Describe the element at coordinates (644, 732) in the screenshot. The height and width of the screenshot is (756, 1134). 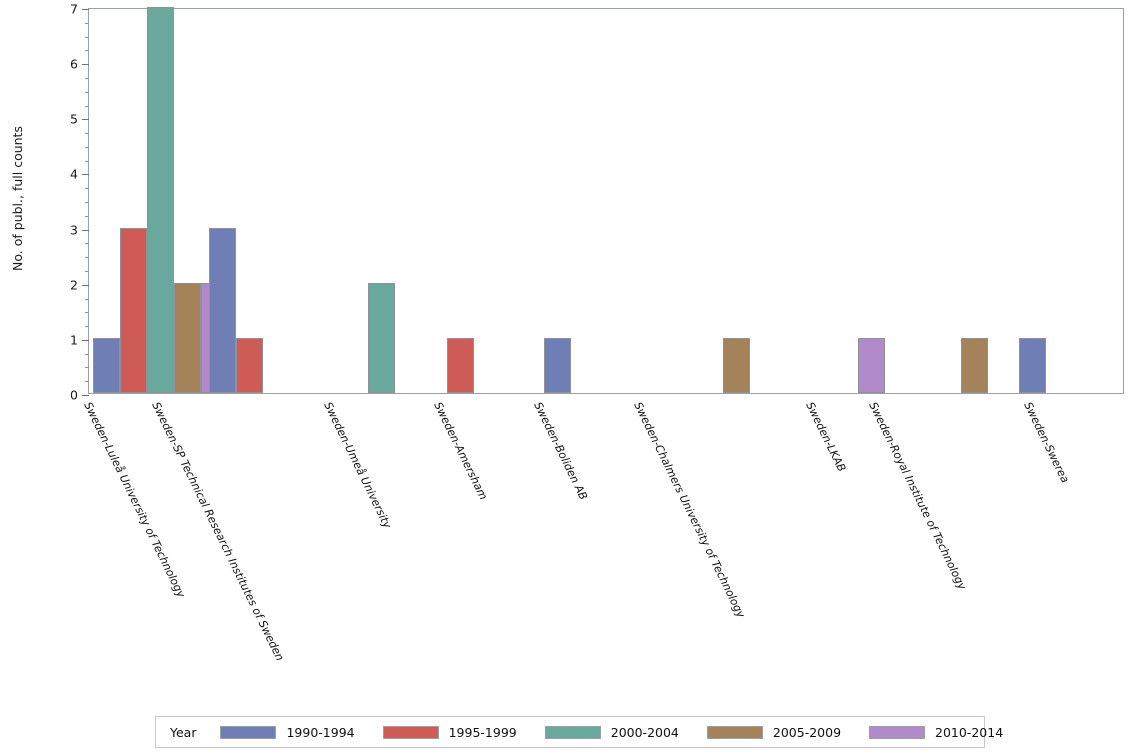
I see `legend-item-label: 2000-2004` at that location.